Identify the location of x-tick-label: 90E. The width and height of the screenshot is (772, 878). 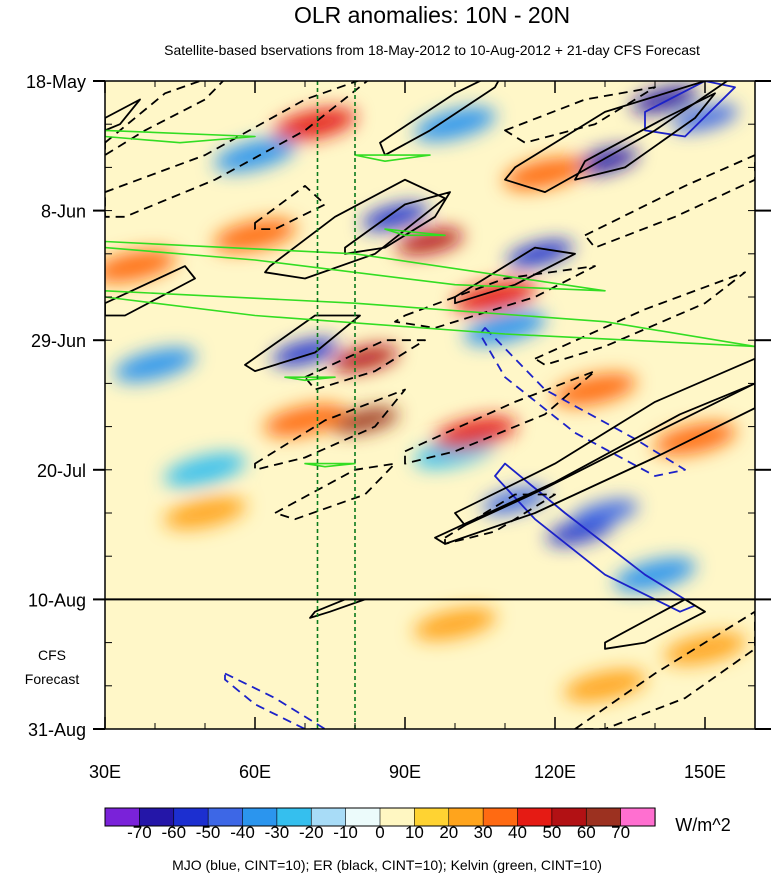
(405, 772).